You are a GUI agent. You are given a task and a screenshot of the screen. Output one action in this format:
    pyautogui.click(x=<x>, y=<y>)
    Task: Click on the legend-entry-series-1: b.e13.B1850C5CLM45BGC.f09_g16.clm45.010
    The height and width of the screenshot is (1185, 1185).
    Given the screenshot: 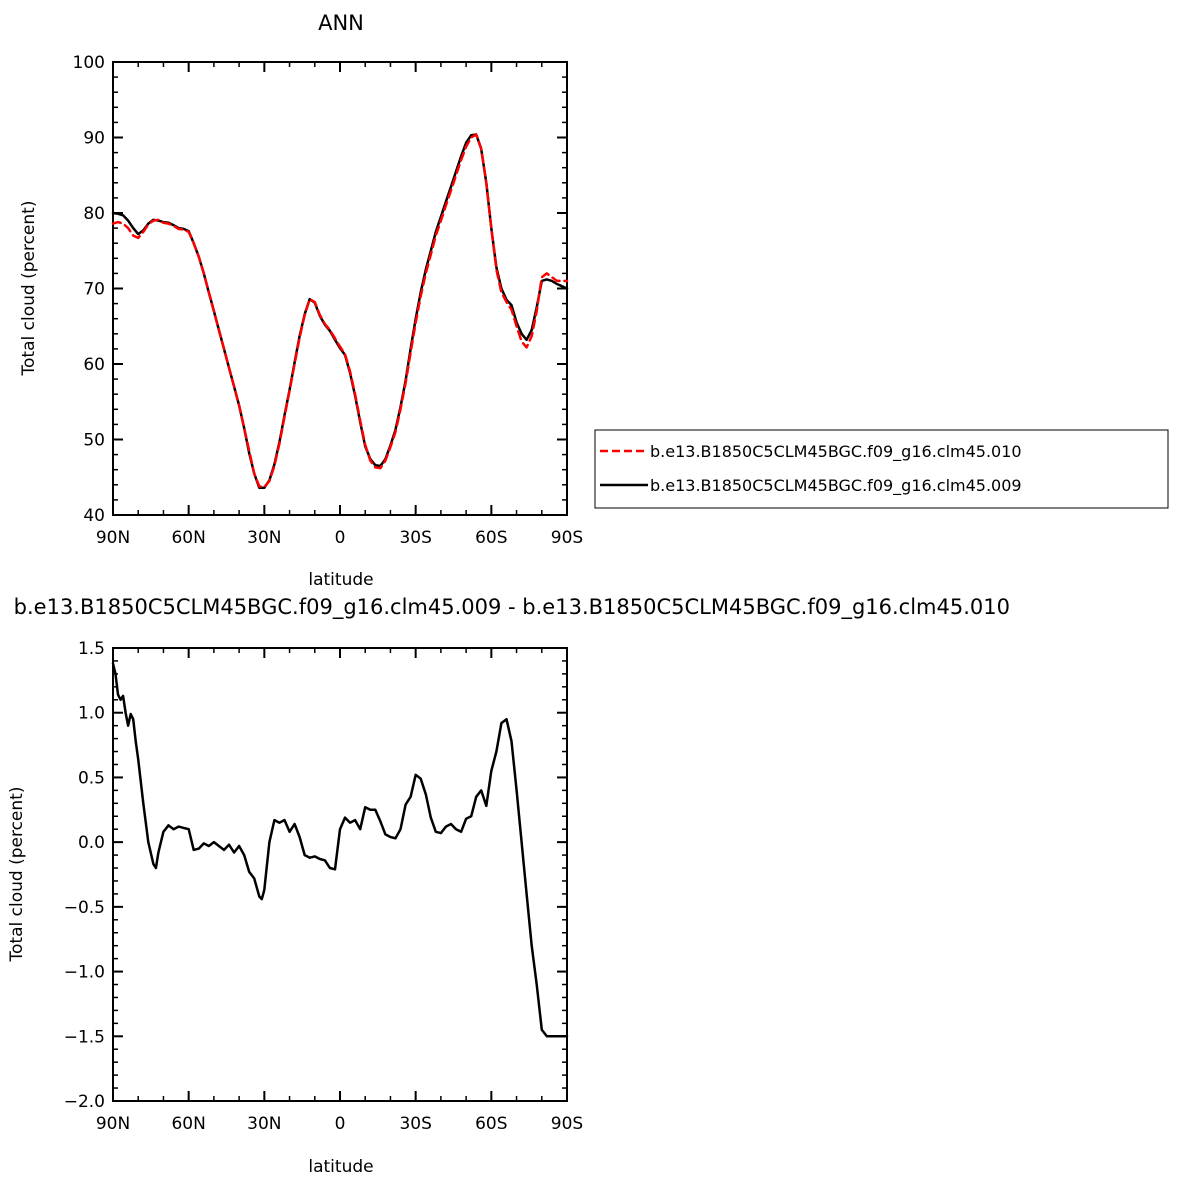 What is the action you would take?
    pyautogui.click(x=836, y=452)
    